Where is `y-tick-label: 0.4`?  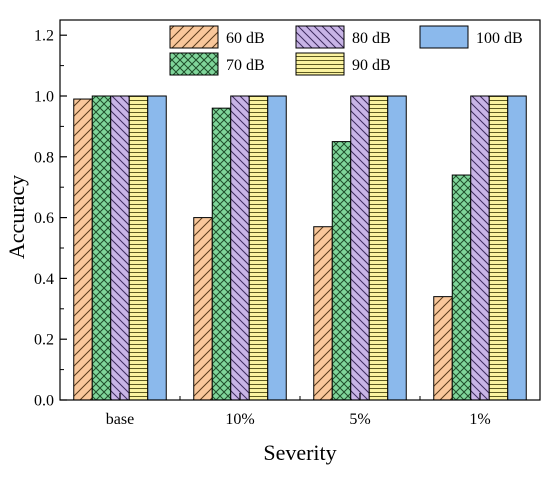
y-tick-label: 0.4 is located at coordinates (44, 279).